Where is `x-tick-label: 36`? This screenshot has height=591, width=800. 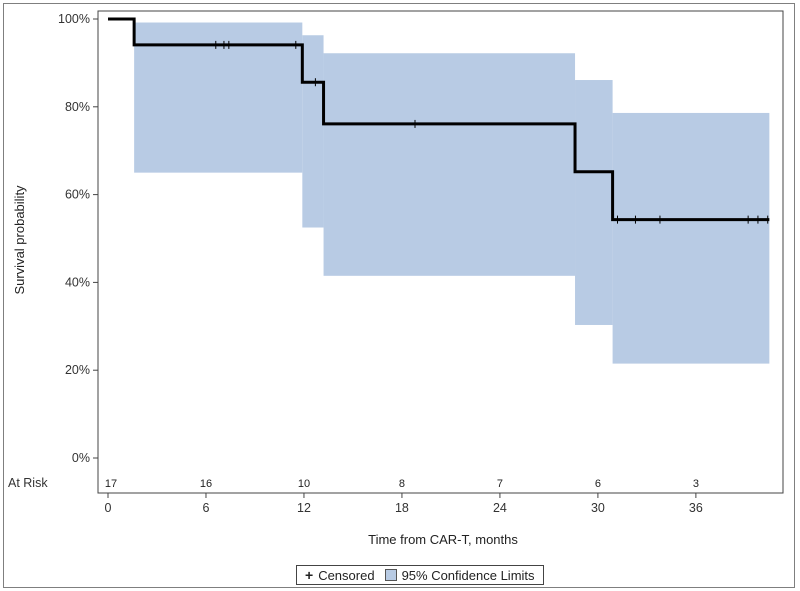
x-tick-label: 36 is located at coordinates (696, 508).